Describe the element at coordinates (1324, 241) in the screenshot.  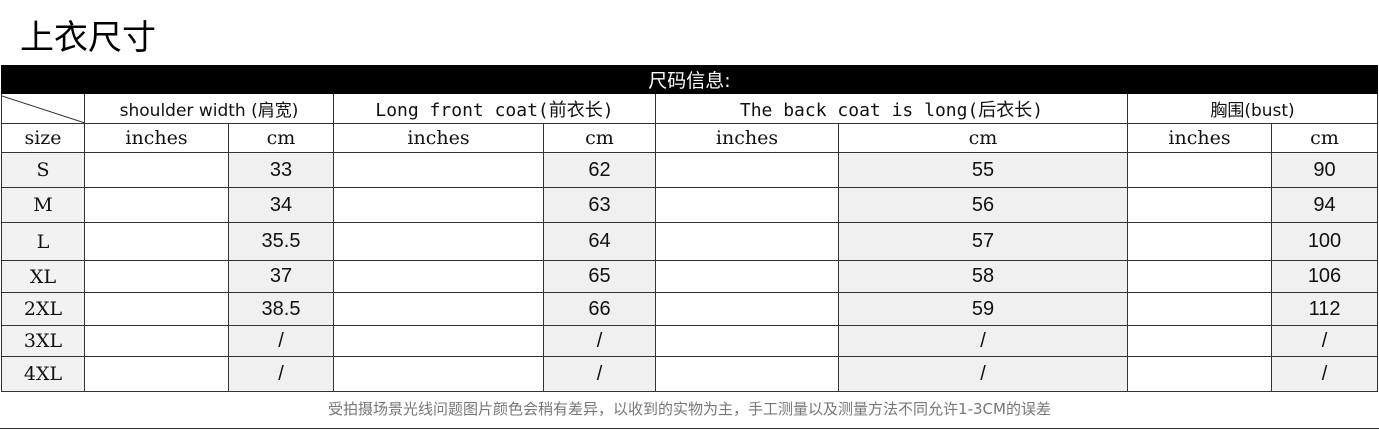
I see `bust-cm-cell: 100` at that location.